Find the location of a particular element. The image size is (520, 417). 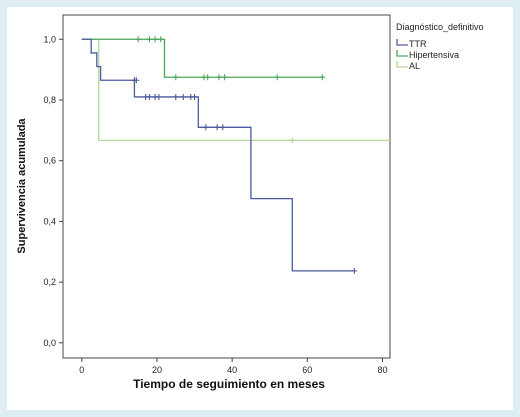

legend-label: AL is located at coordinates (414, 66).